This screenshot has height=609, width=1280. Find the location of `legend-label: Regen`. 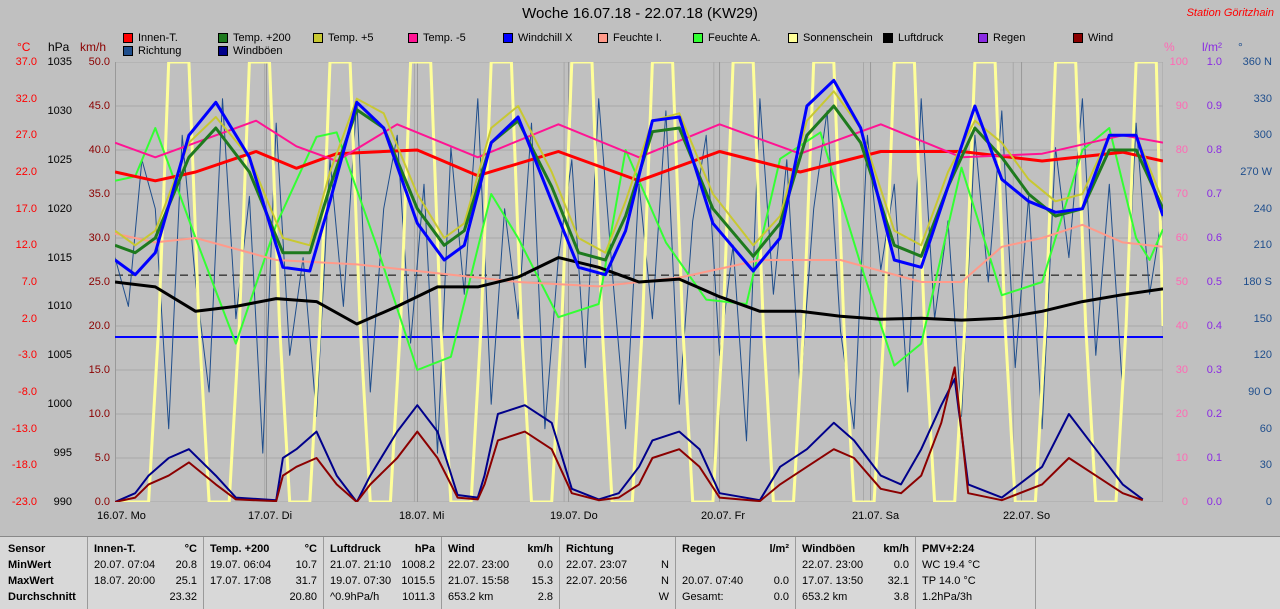

legend-label: Regen is located at coordinates (1009, 38).